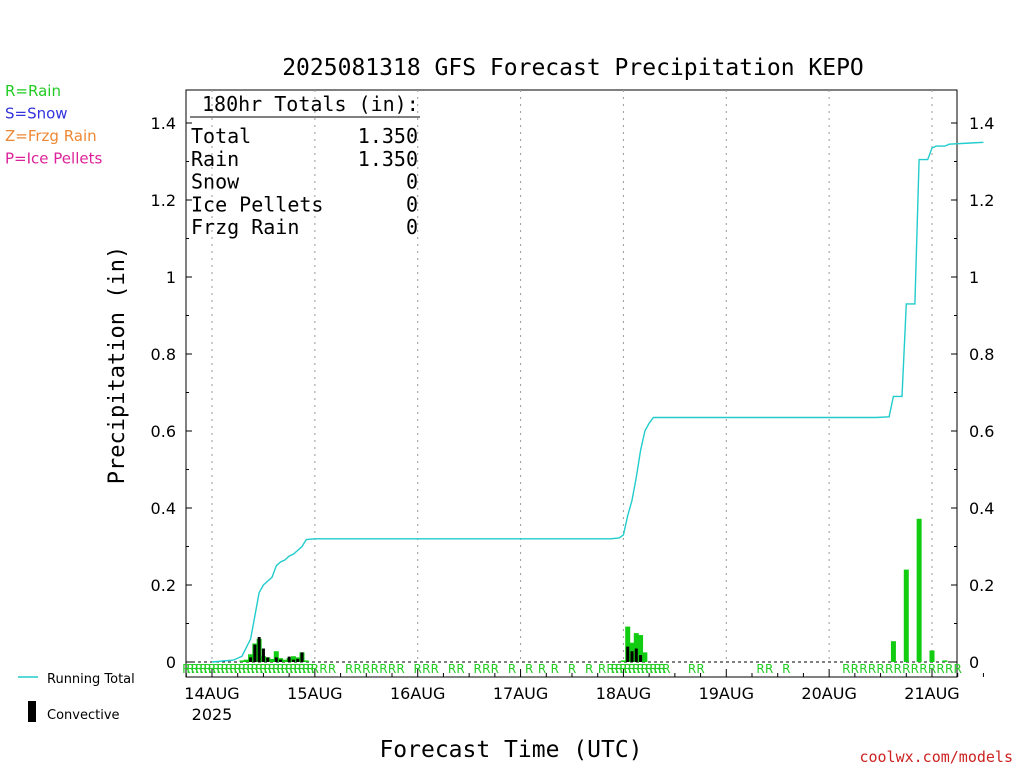 The image size is (1024, 768). What do you see at coordinates (163, 354) in the screenshot?
I see `y-tick-label-left: 0.8` at bounding box center [163, 354].